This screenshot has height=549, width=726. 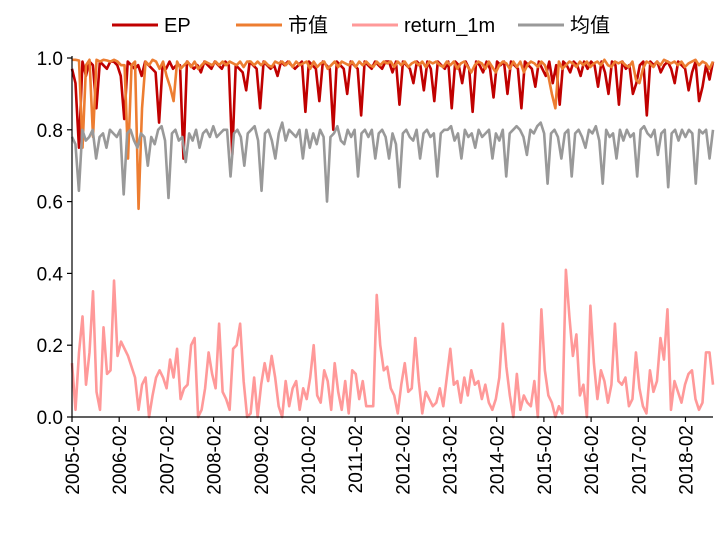 I want to click on x-tick-label: 2010-02, so click(x=309, y=460).